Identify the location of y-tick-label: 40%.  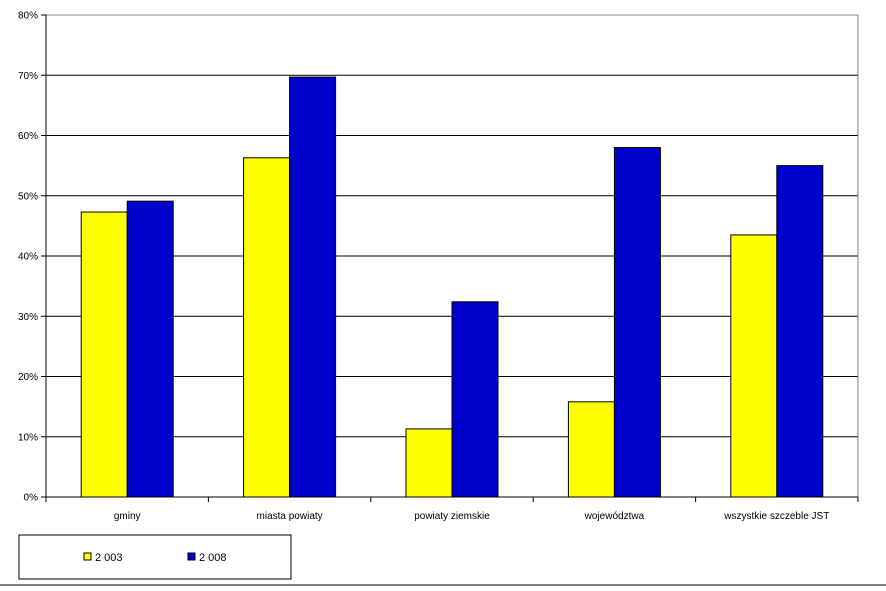
(28, 257).